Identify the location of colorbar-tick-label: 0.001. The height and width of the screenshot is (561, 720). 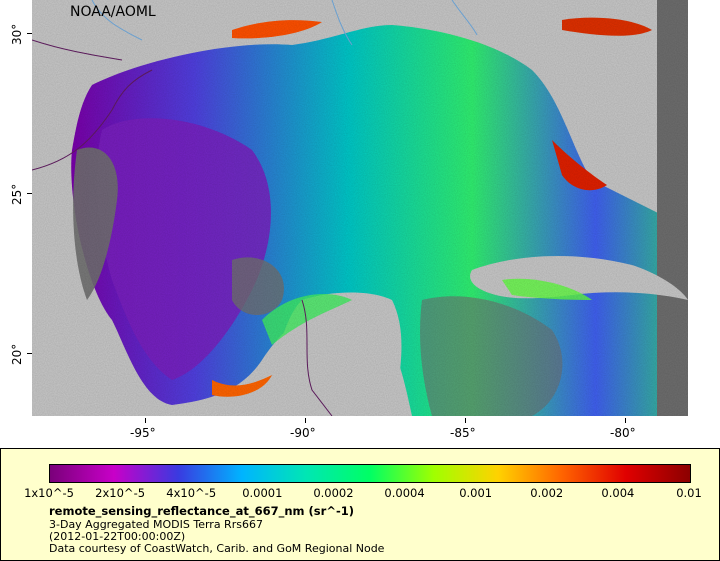
(476, 493).